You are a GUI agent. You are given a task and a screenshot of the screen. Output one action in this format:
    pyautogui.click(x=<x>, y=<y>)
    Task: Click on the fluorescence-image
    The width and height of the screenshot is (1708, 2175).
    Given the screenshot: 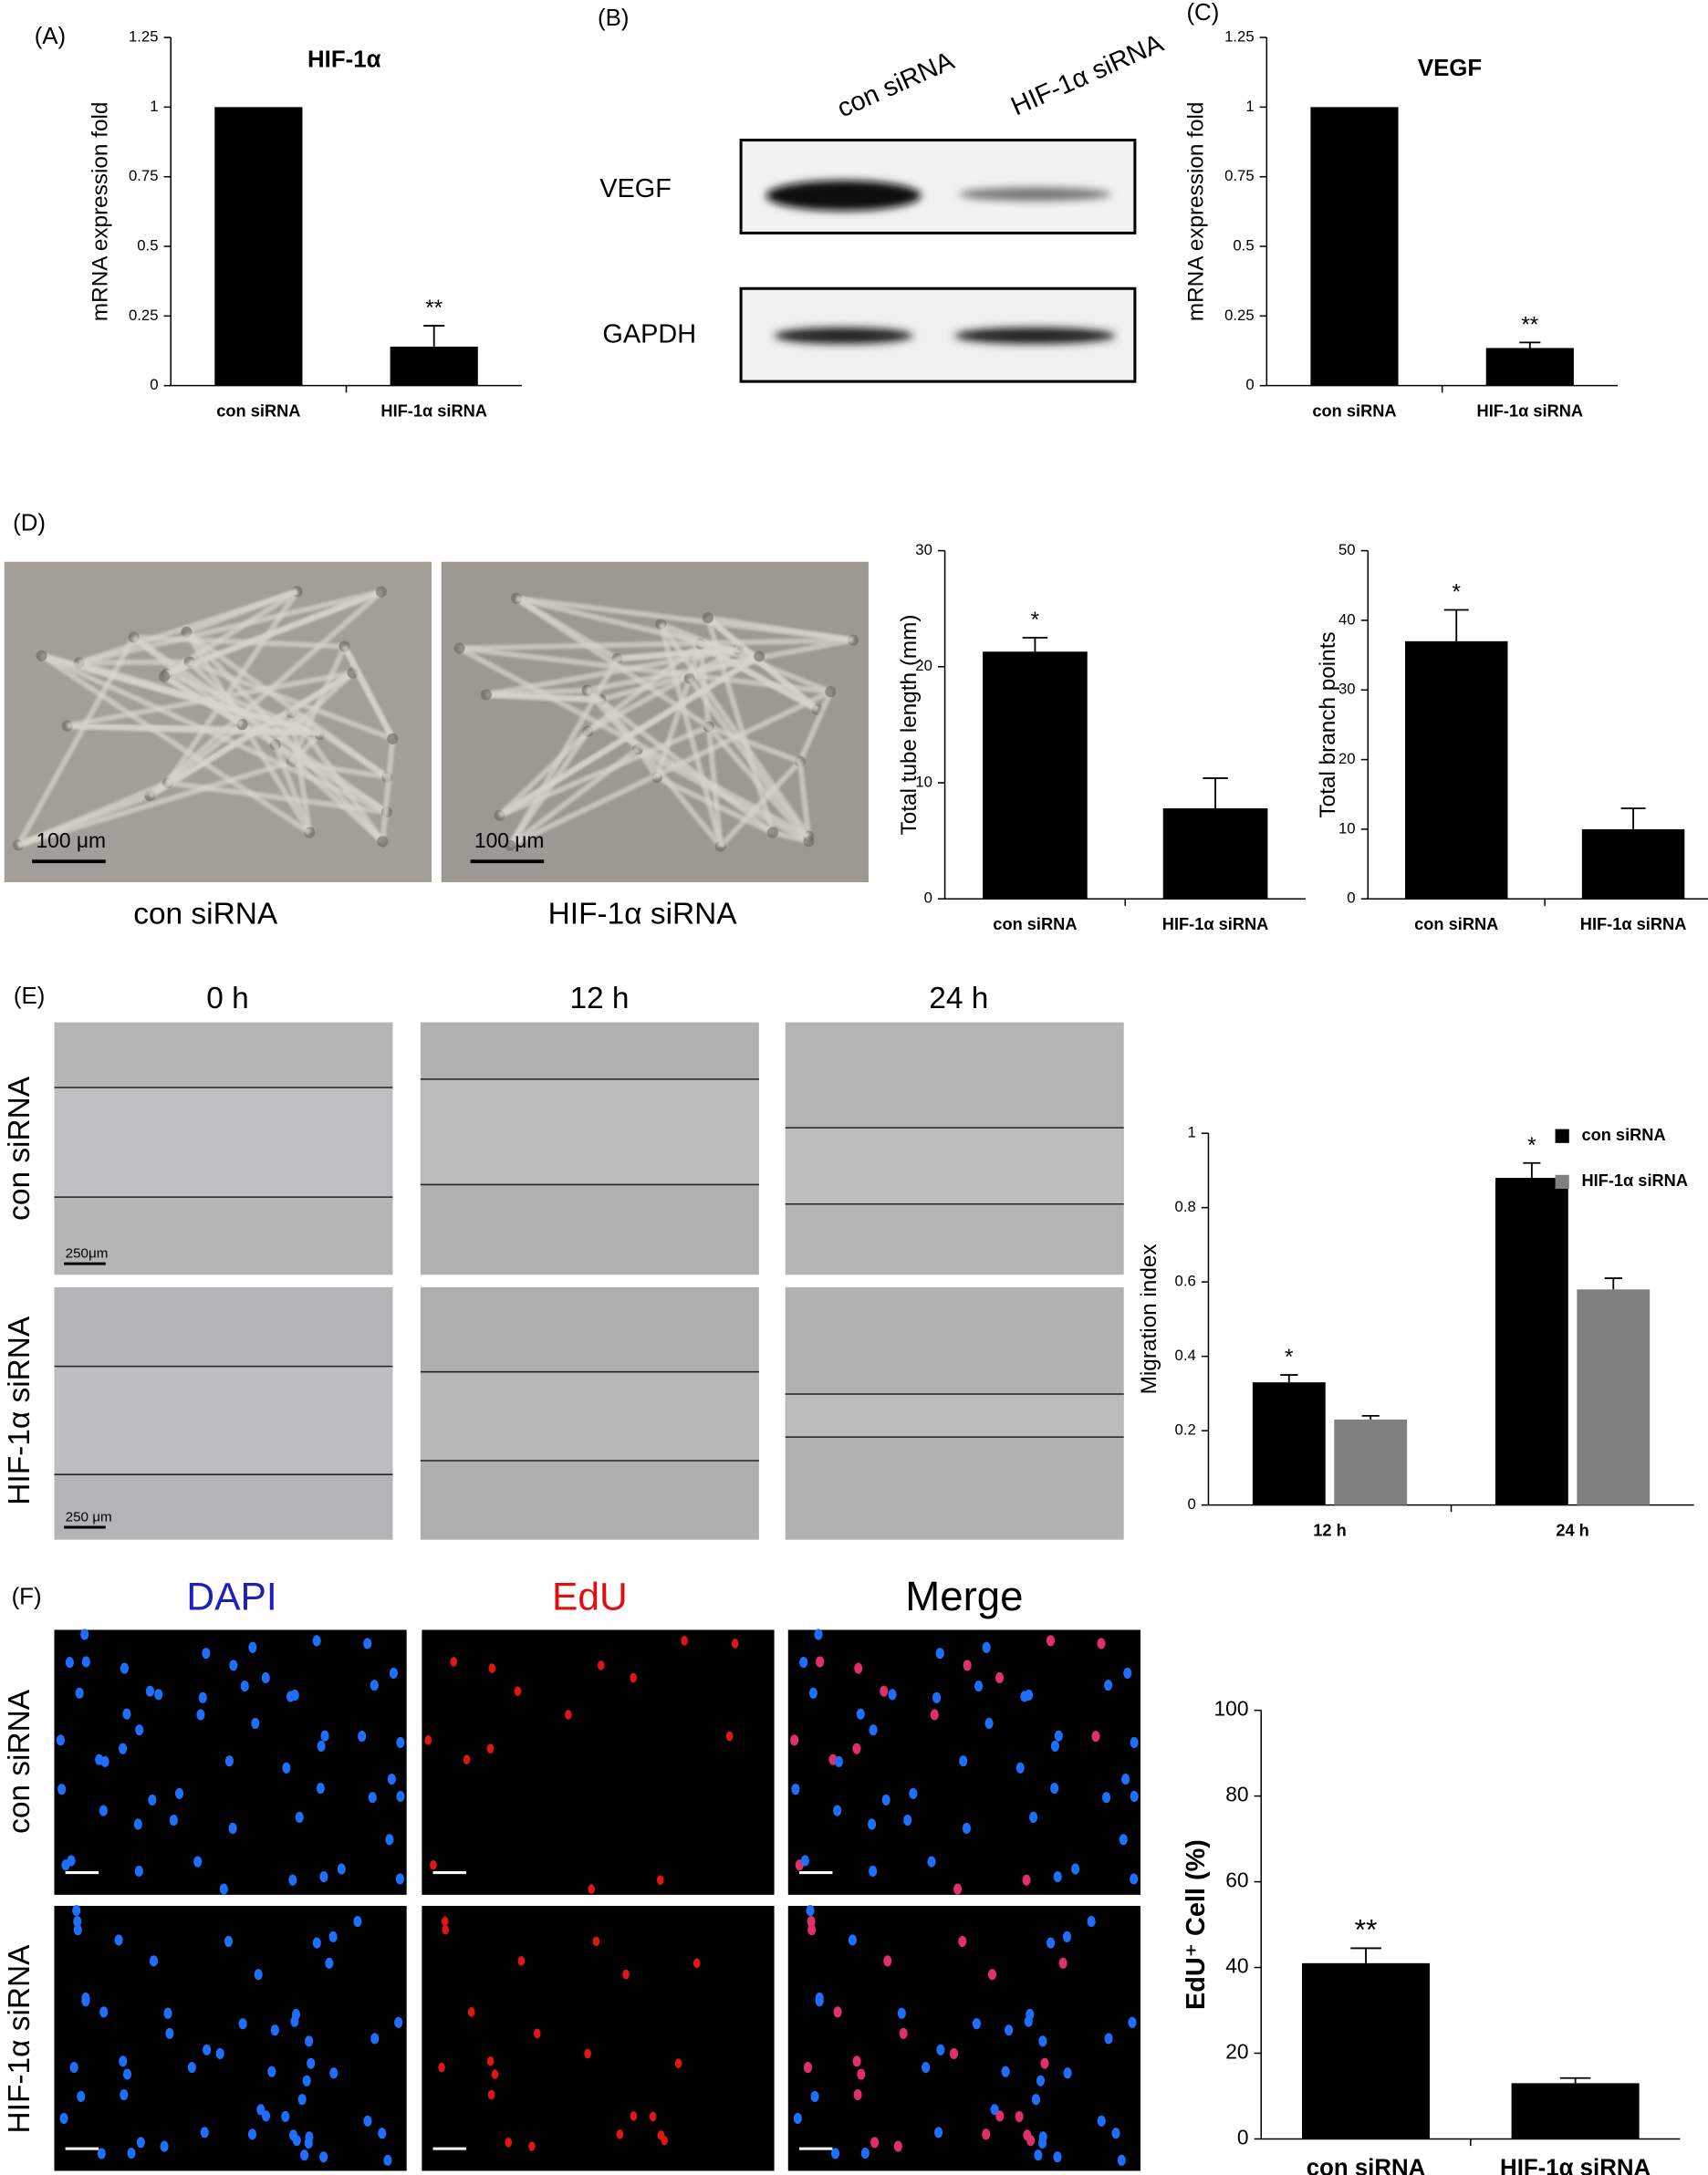 What is the action you would take?
    pyautogui.click(x=964, y=2038)
    